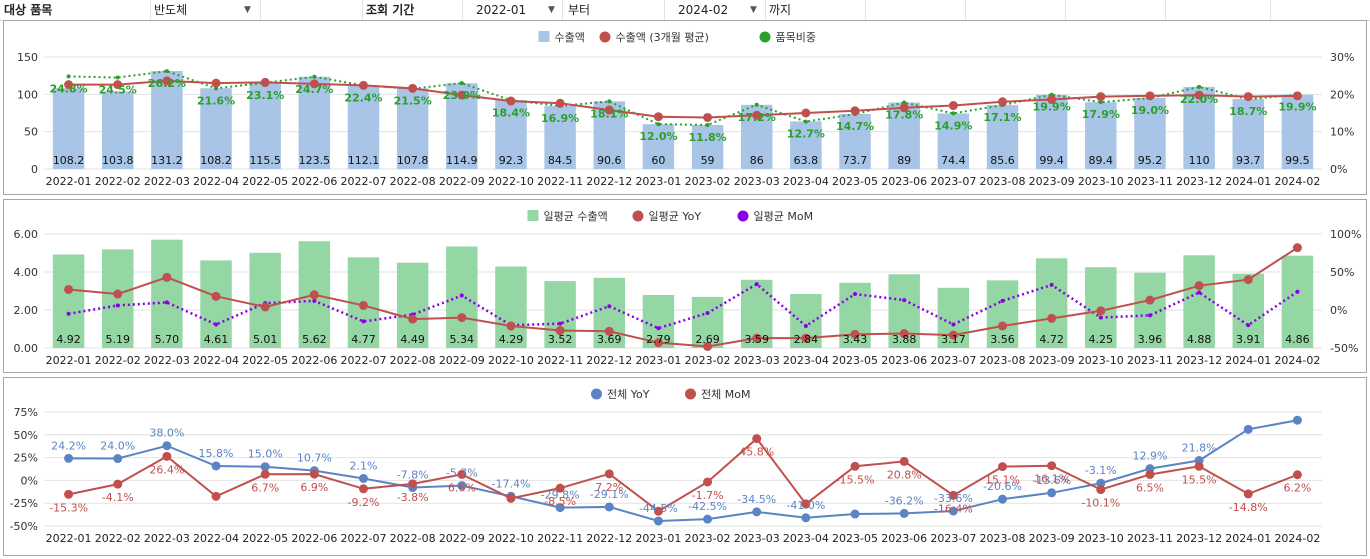 This screenshot has height=559, width=1370. What do you see at coordinates (1150, 487) in the screenshot?
I see `total-mom-label: 6.5%` at bounding box center [1150, 487].